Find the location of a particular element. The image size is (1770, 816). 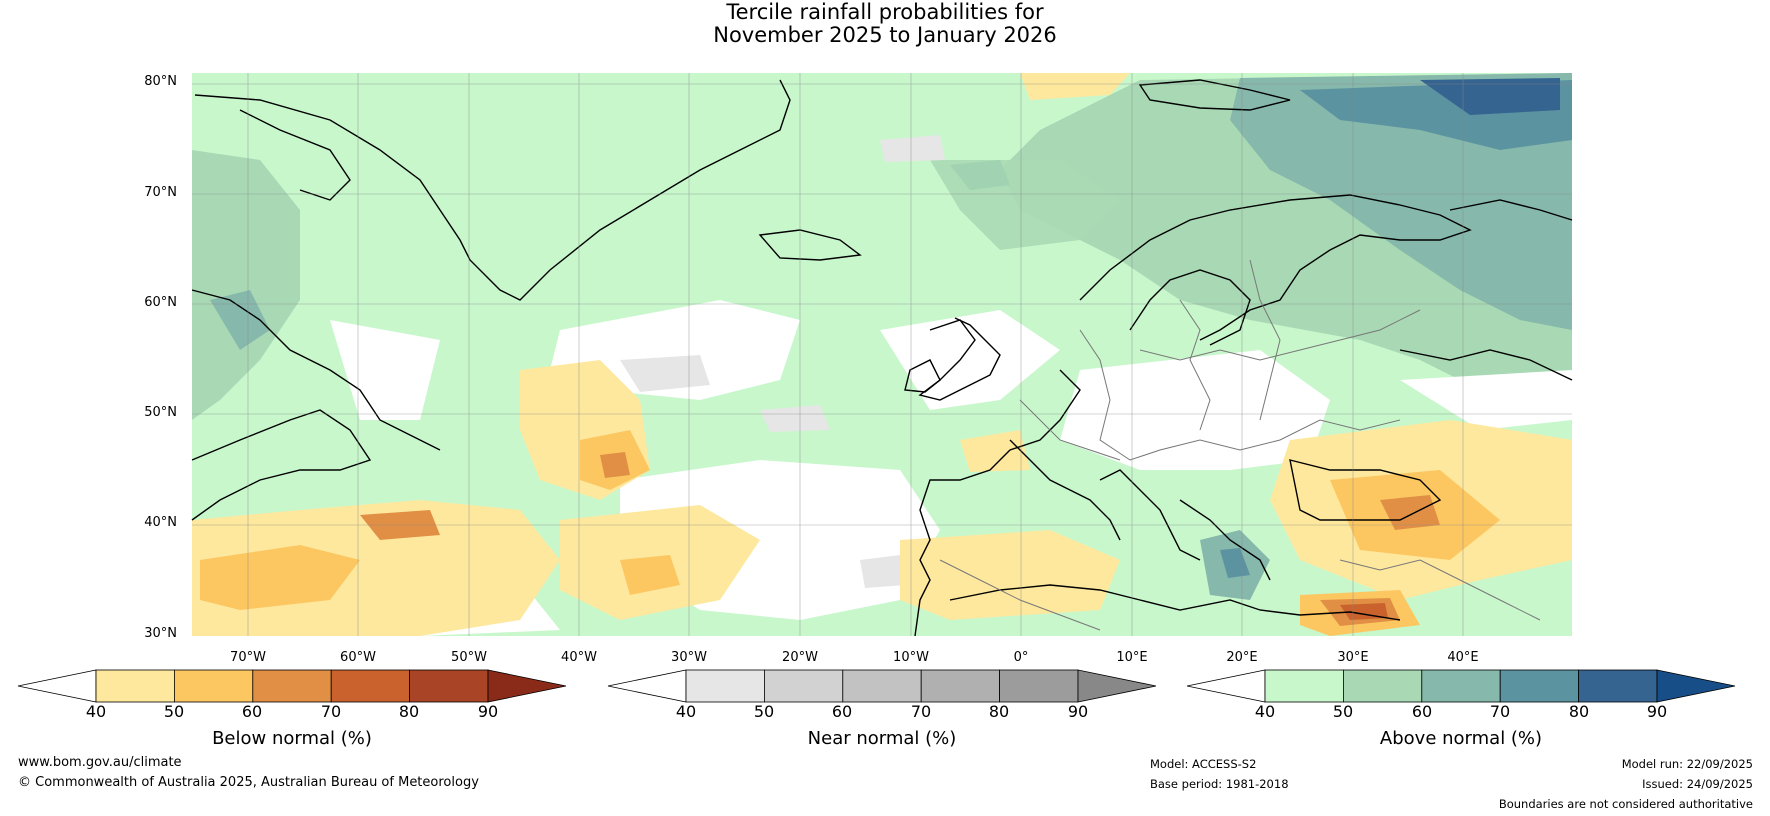

below-normal-colorbar is located at coordinates (292, 686).